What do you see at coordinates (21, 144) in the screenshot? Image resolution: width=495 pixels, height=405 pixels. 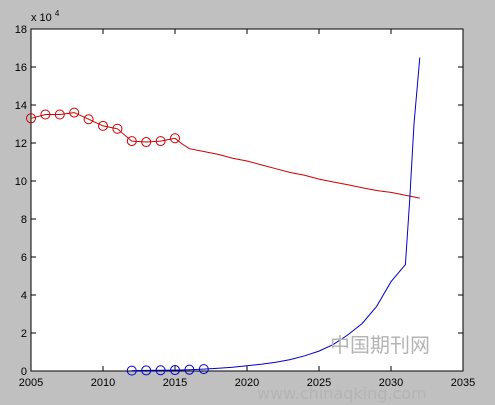 I see `y-tick-label: 12` at bounding box center [21, 144].